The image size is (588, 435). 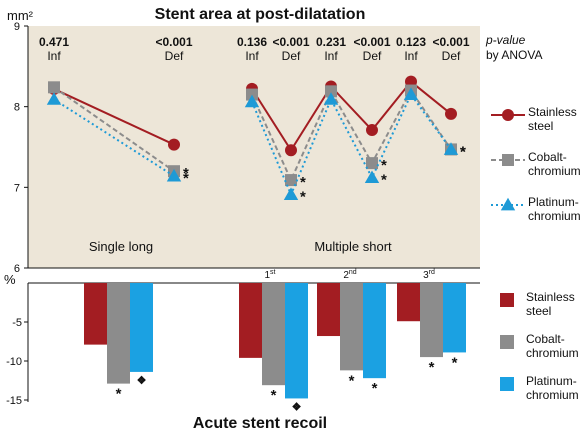 I want to click on top-y-tick-label: 8, so click(x=17, y=108).